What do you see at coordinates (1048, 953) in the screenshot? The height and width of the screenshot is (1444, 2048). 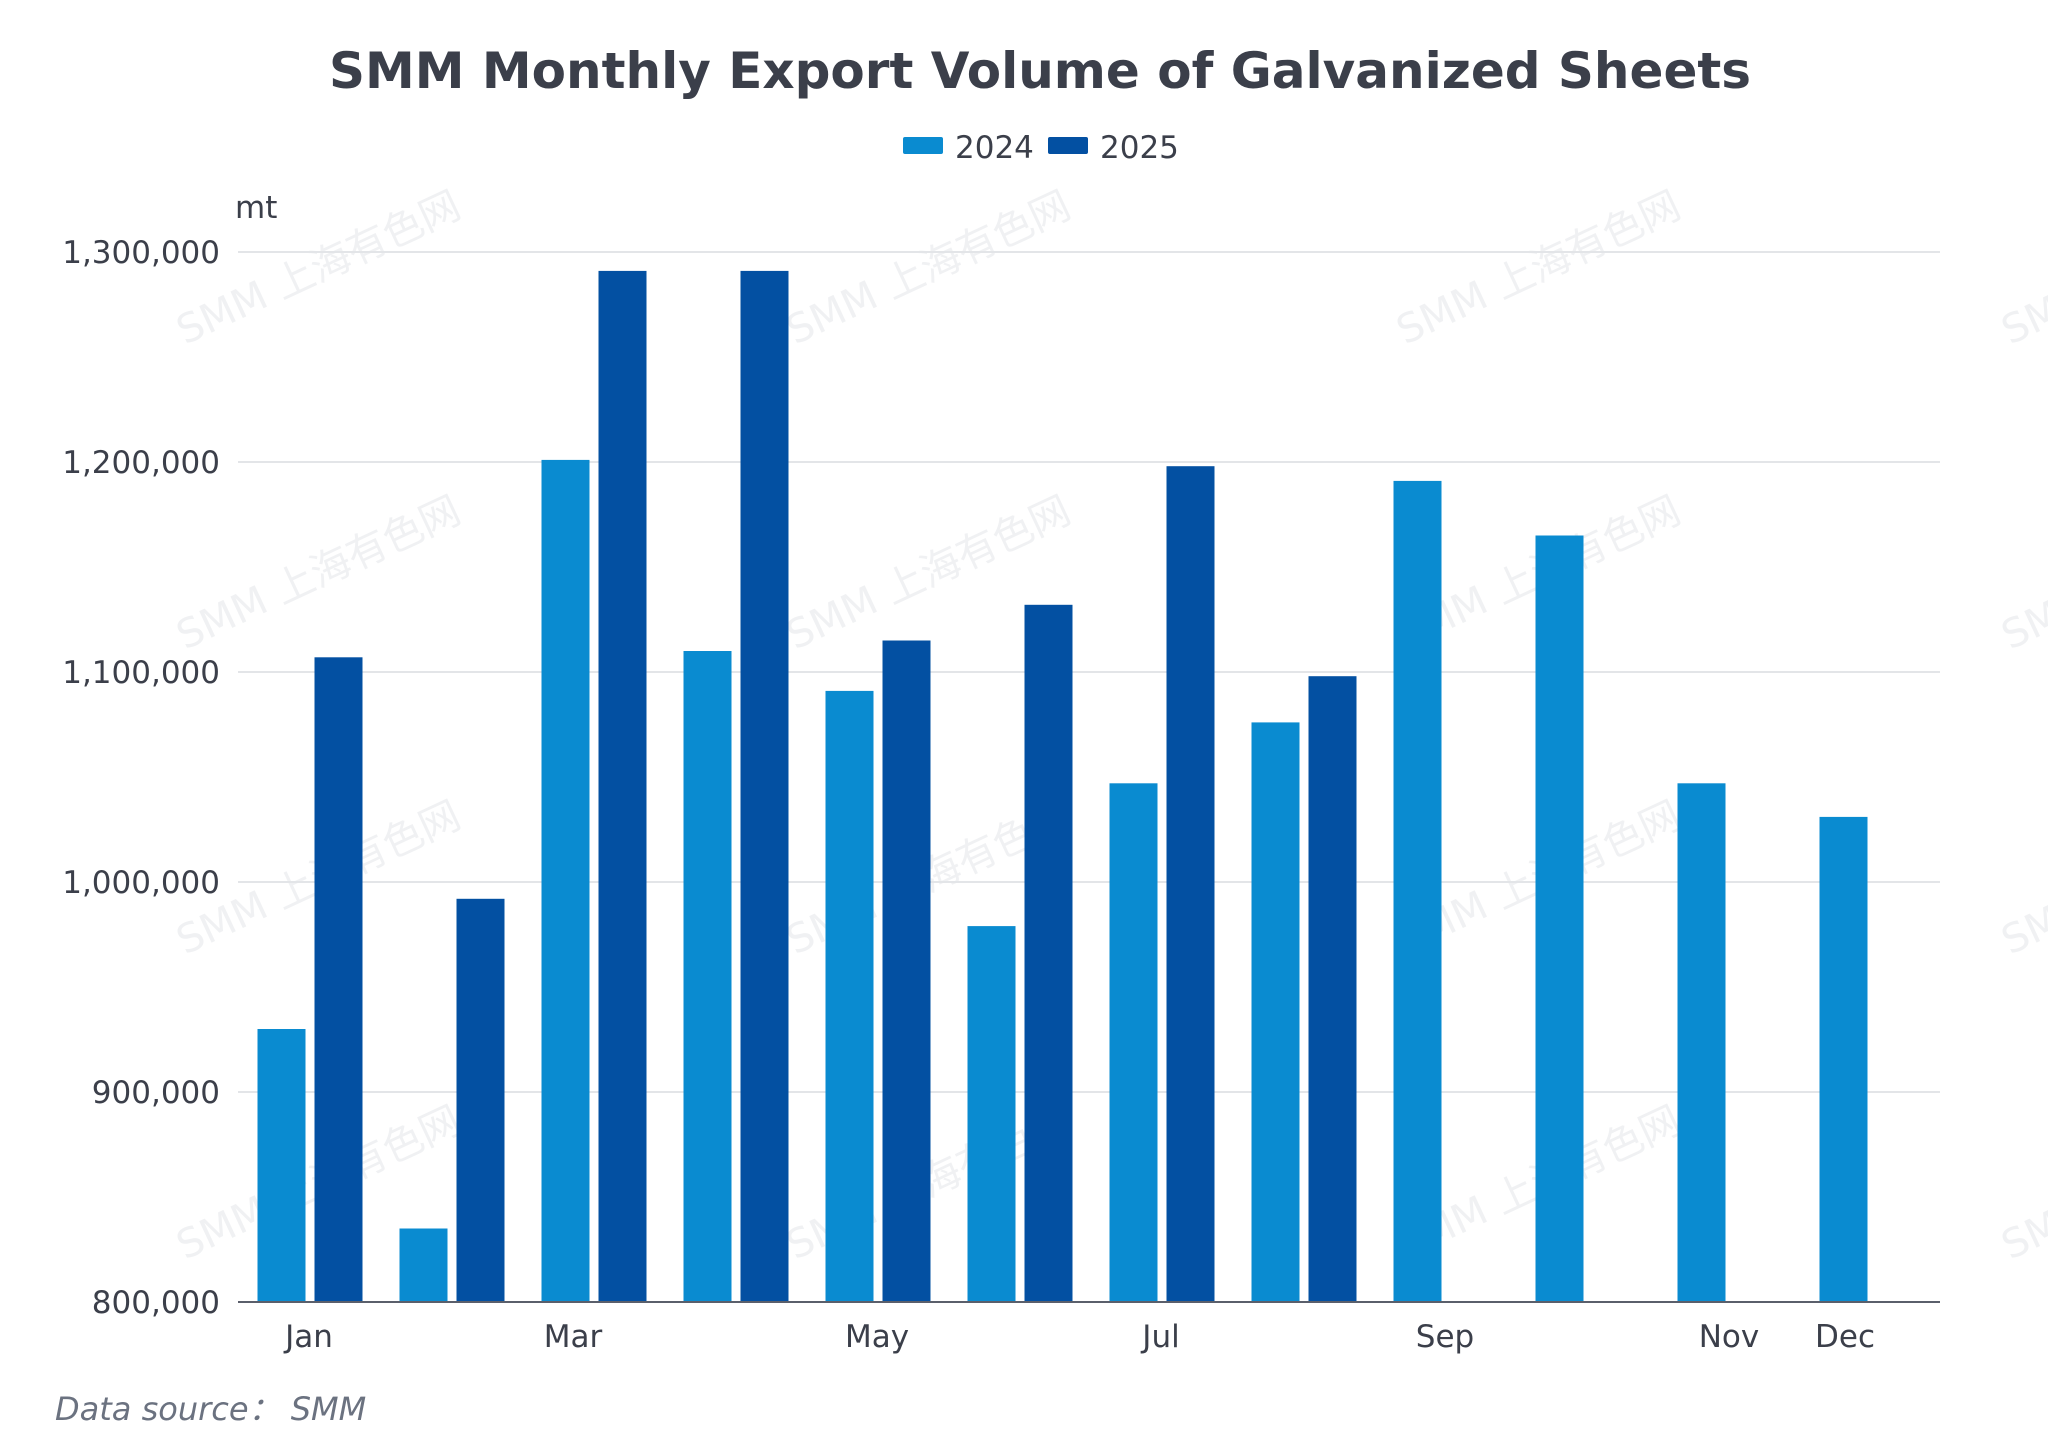 I see `bar-2025-jun` at bounding box center [1048, 953].